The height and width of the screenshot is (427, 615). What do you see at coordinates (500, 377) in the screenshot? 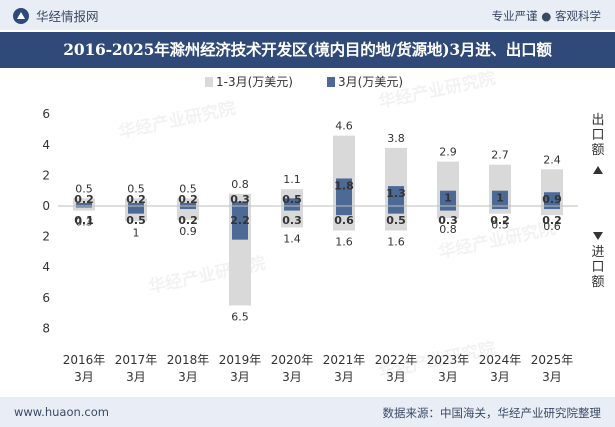
I see `x-tick-label-month-8: 3月` at bounding box center [500, 377].